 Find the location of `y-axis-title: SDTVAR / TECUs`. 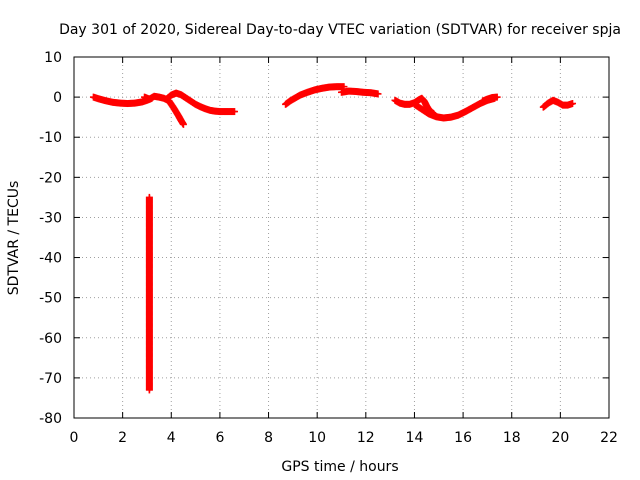

y-axis-title: SDTVAR / TECUs is located at coordinates (14, 238).